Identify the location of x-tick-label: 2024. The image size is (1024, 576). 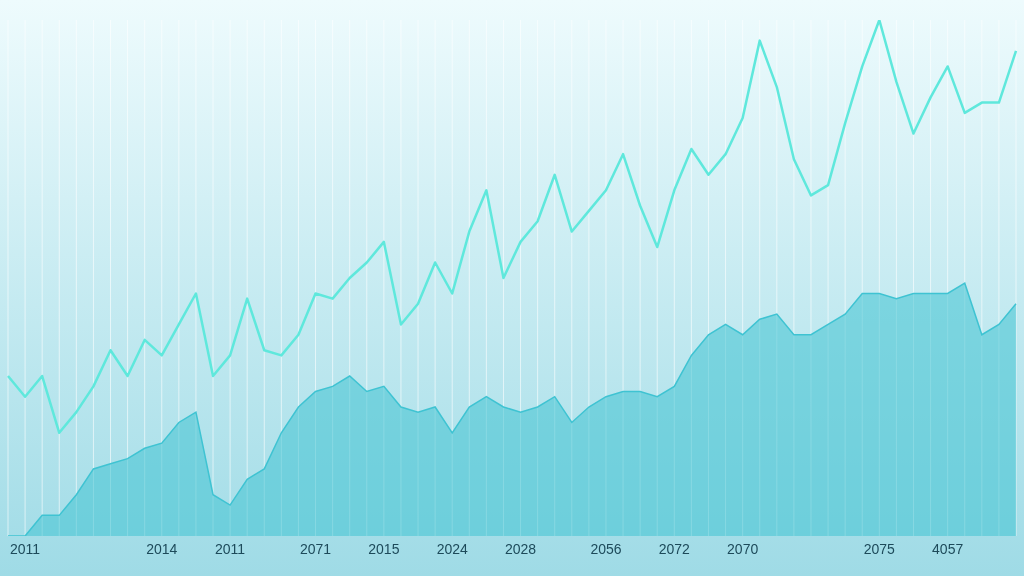
(452, 548).